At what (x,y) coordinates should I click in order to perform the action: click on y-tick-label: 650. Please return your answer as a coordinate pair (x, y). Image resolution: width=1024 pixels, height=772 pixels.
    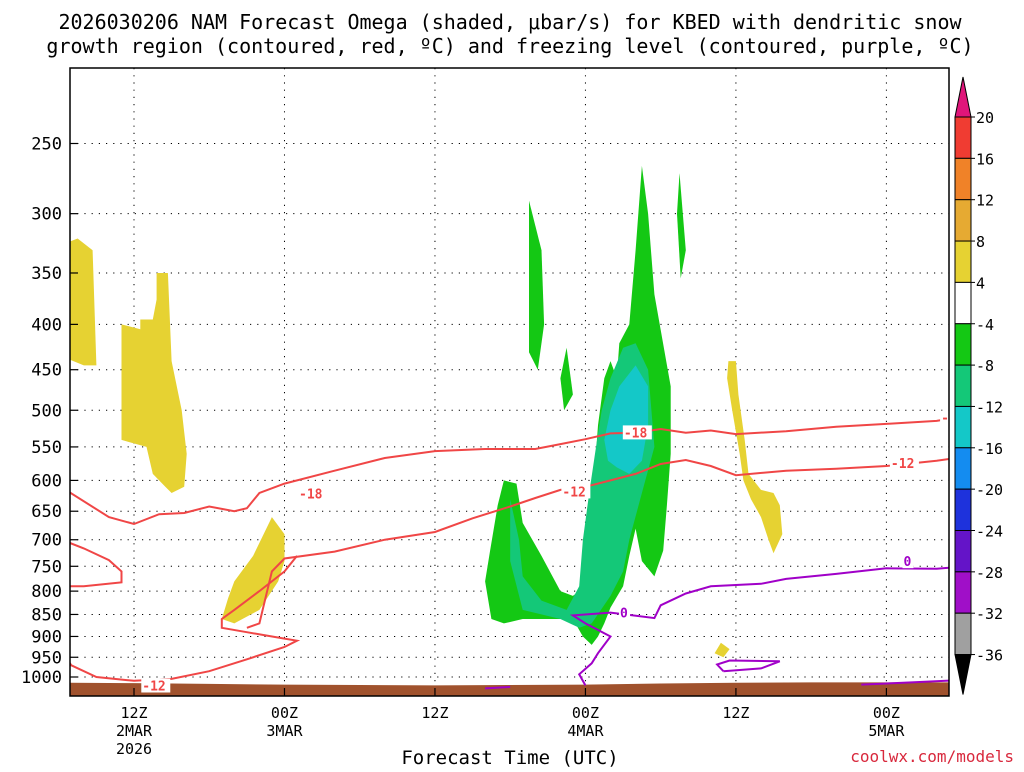
    Looking at the image, I should click on (46, 512).